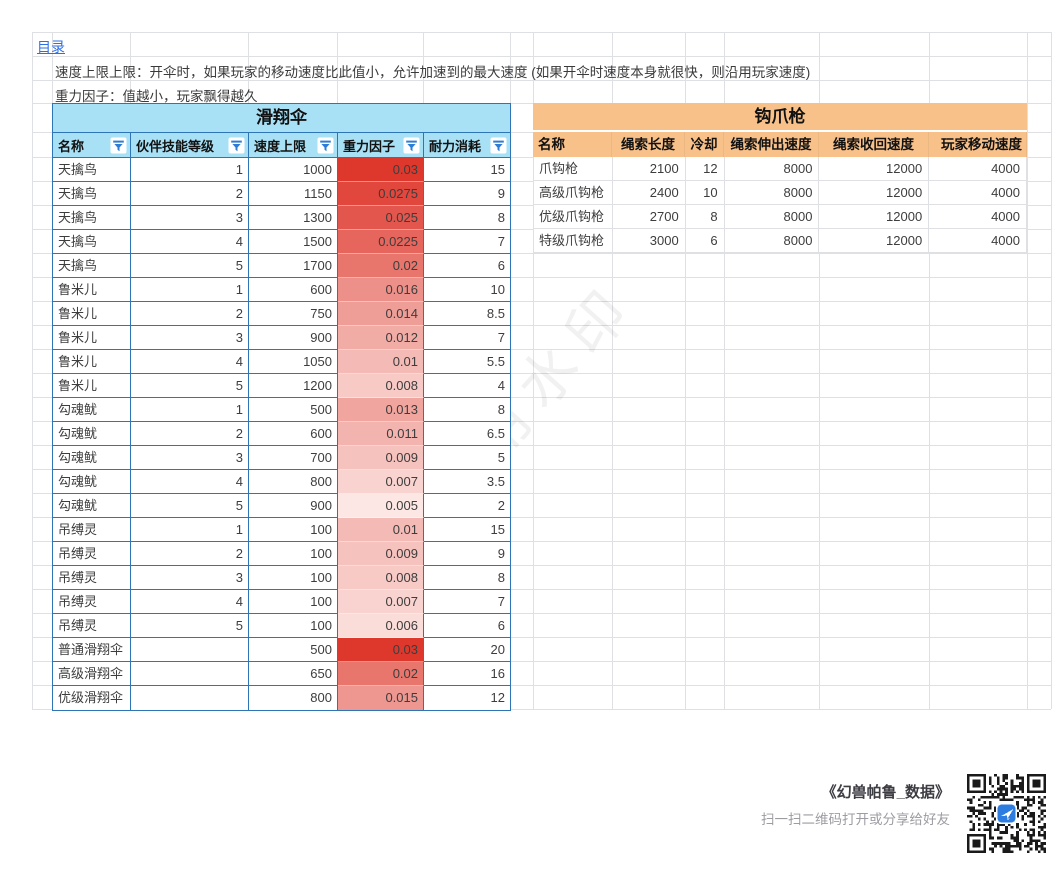 Image resolution: width=1060 pixels, height=886 pixels. What do you see at coordinates (467, 386) in the screenshot?
I see `cell-stamina-cost: 4` at bounding box center [467, 386].